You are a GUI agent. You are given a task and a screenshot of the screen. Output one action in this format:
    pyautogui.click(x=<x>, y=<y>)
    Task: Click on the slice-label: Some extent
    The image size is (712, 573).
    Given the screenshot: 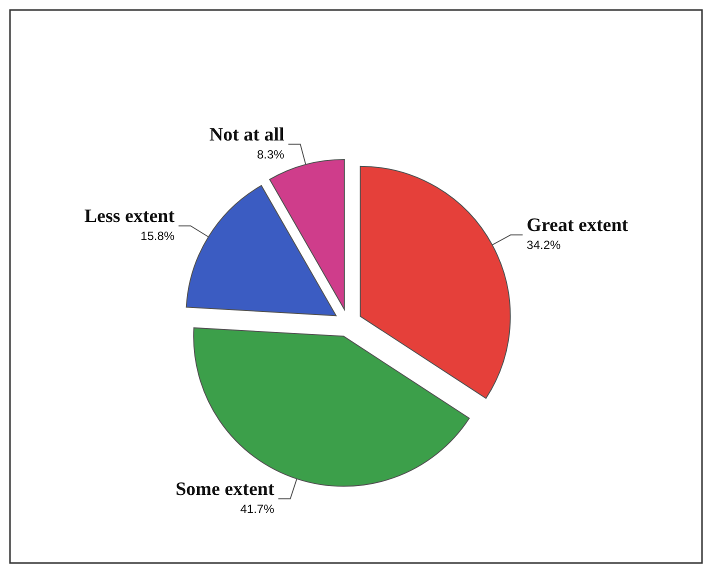 What is the action you would take?
    pyautogui.click(x=225, y=489)
    